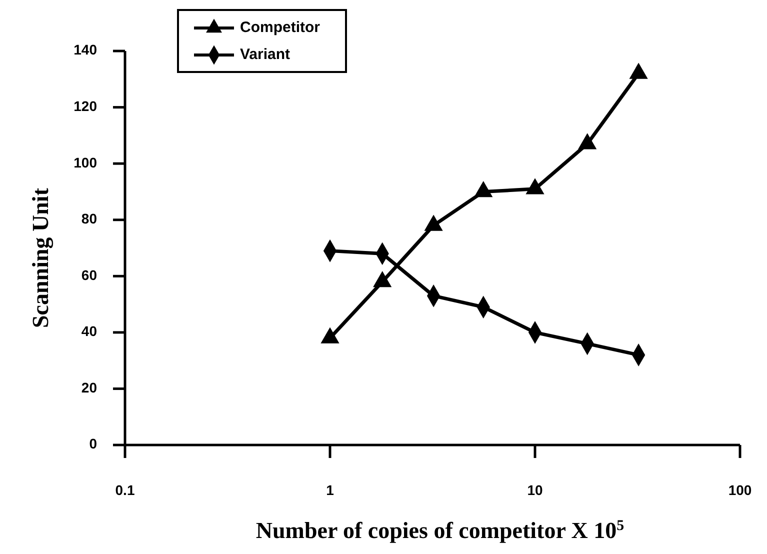  What do you see at coordinates (86, 162) in the screenshot?
I see `y-tick-label: 100` at bounding box center [86, 162].